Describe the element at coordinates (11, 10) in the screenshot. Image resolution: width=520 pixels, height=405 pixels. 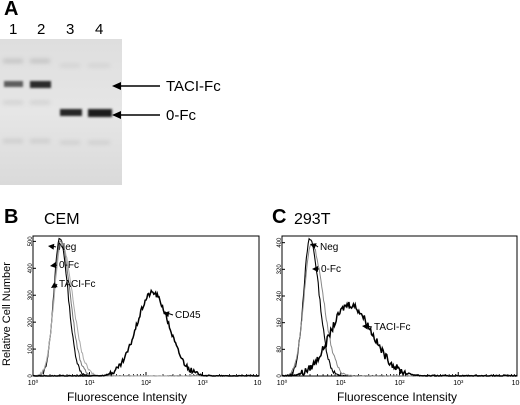
I see `panel-a-letter: A` at that location.